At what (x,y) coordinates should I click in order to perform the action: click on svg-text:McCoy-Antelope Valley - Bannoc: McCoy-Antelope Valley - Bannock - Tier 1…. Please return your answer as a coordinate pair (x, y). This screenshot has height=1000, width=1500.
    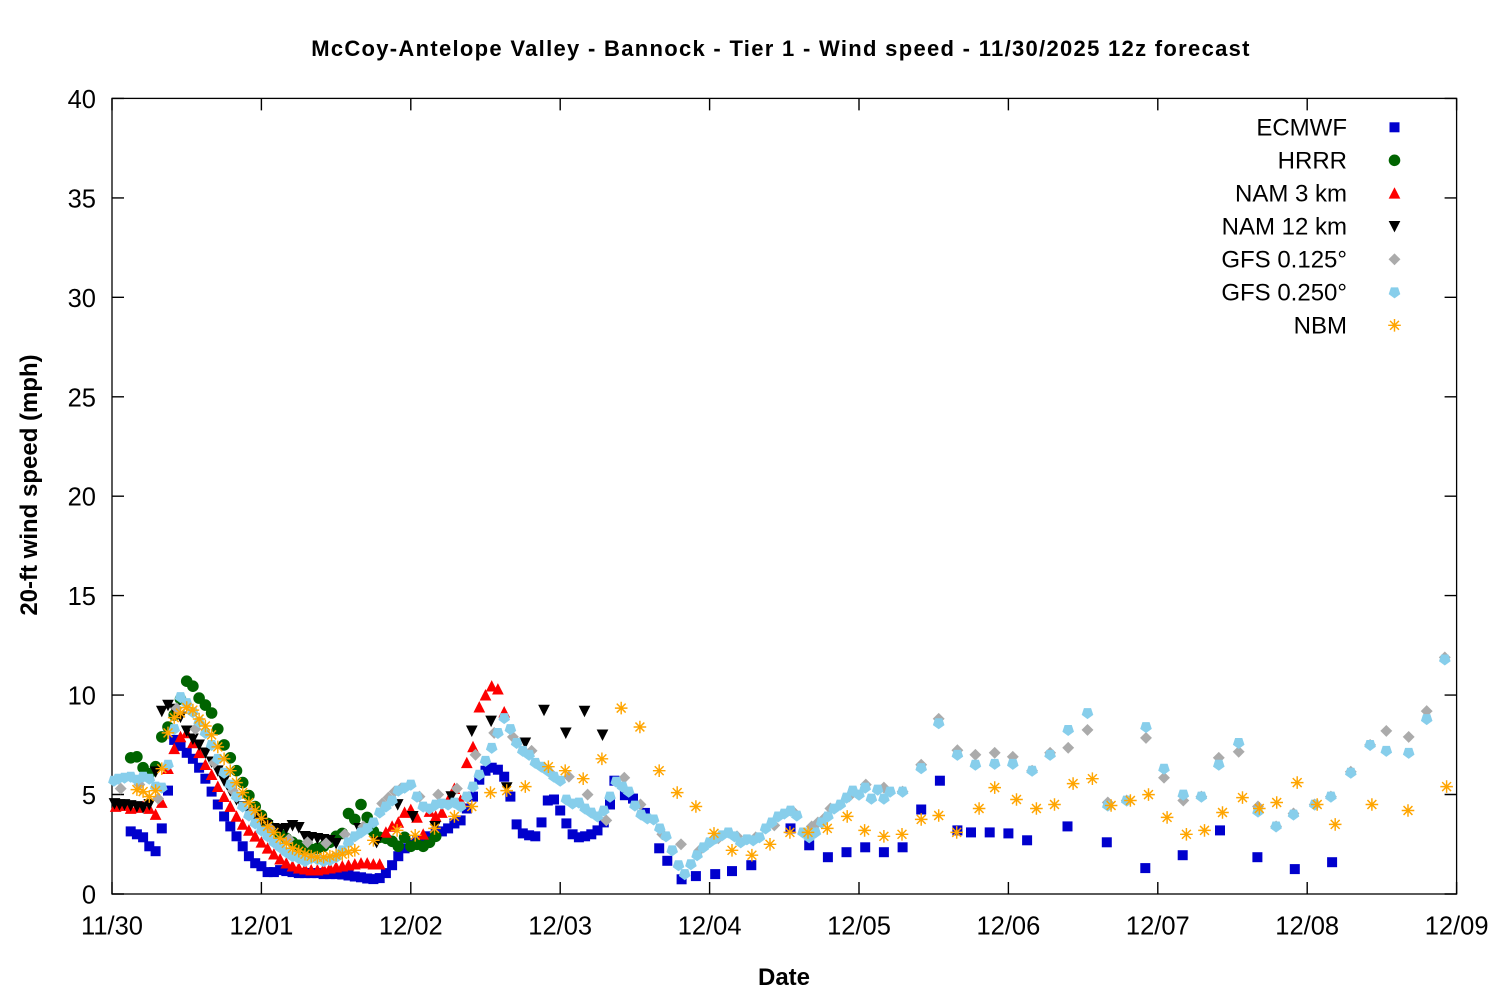
    Looking at the image, I should click on (781, 48).